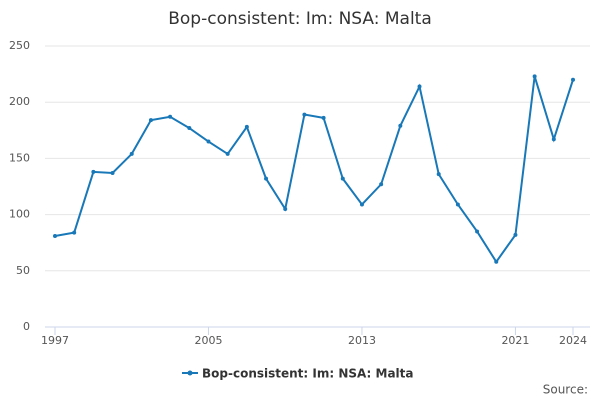  What do you see at coordinates (515, 340) in the screenshot?
I see `x-tick-label: 2021` at bounding box center [515, 340].